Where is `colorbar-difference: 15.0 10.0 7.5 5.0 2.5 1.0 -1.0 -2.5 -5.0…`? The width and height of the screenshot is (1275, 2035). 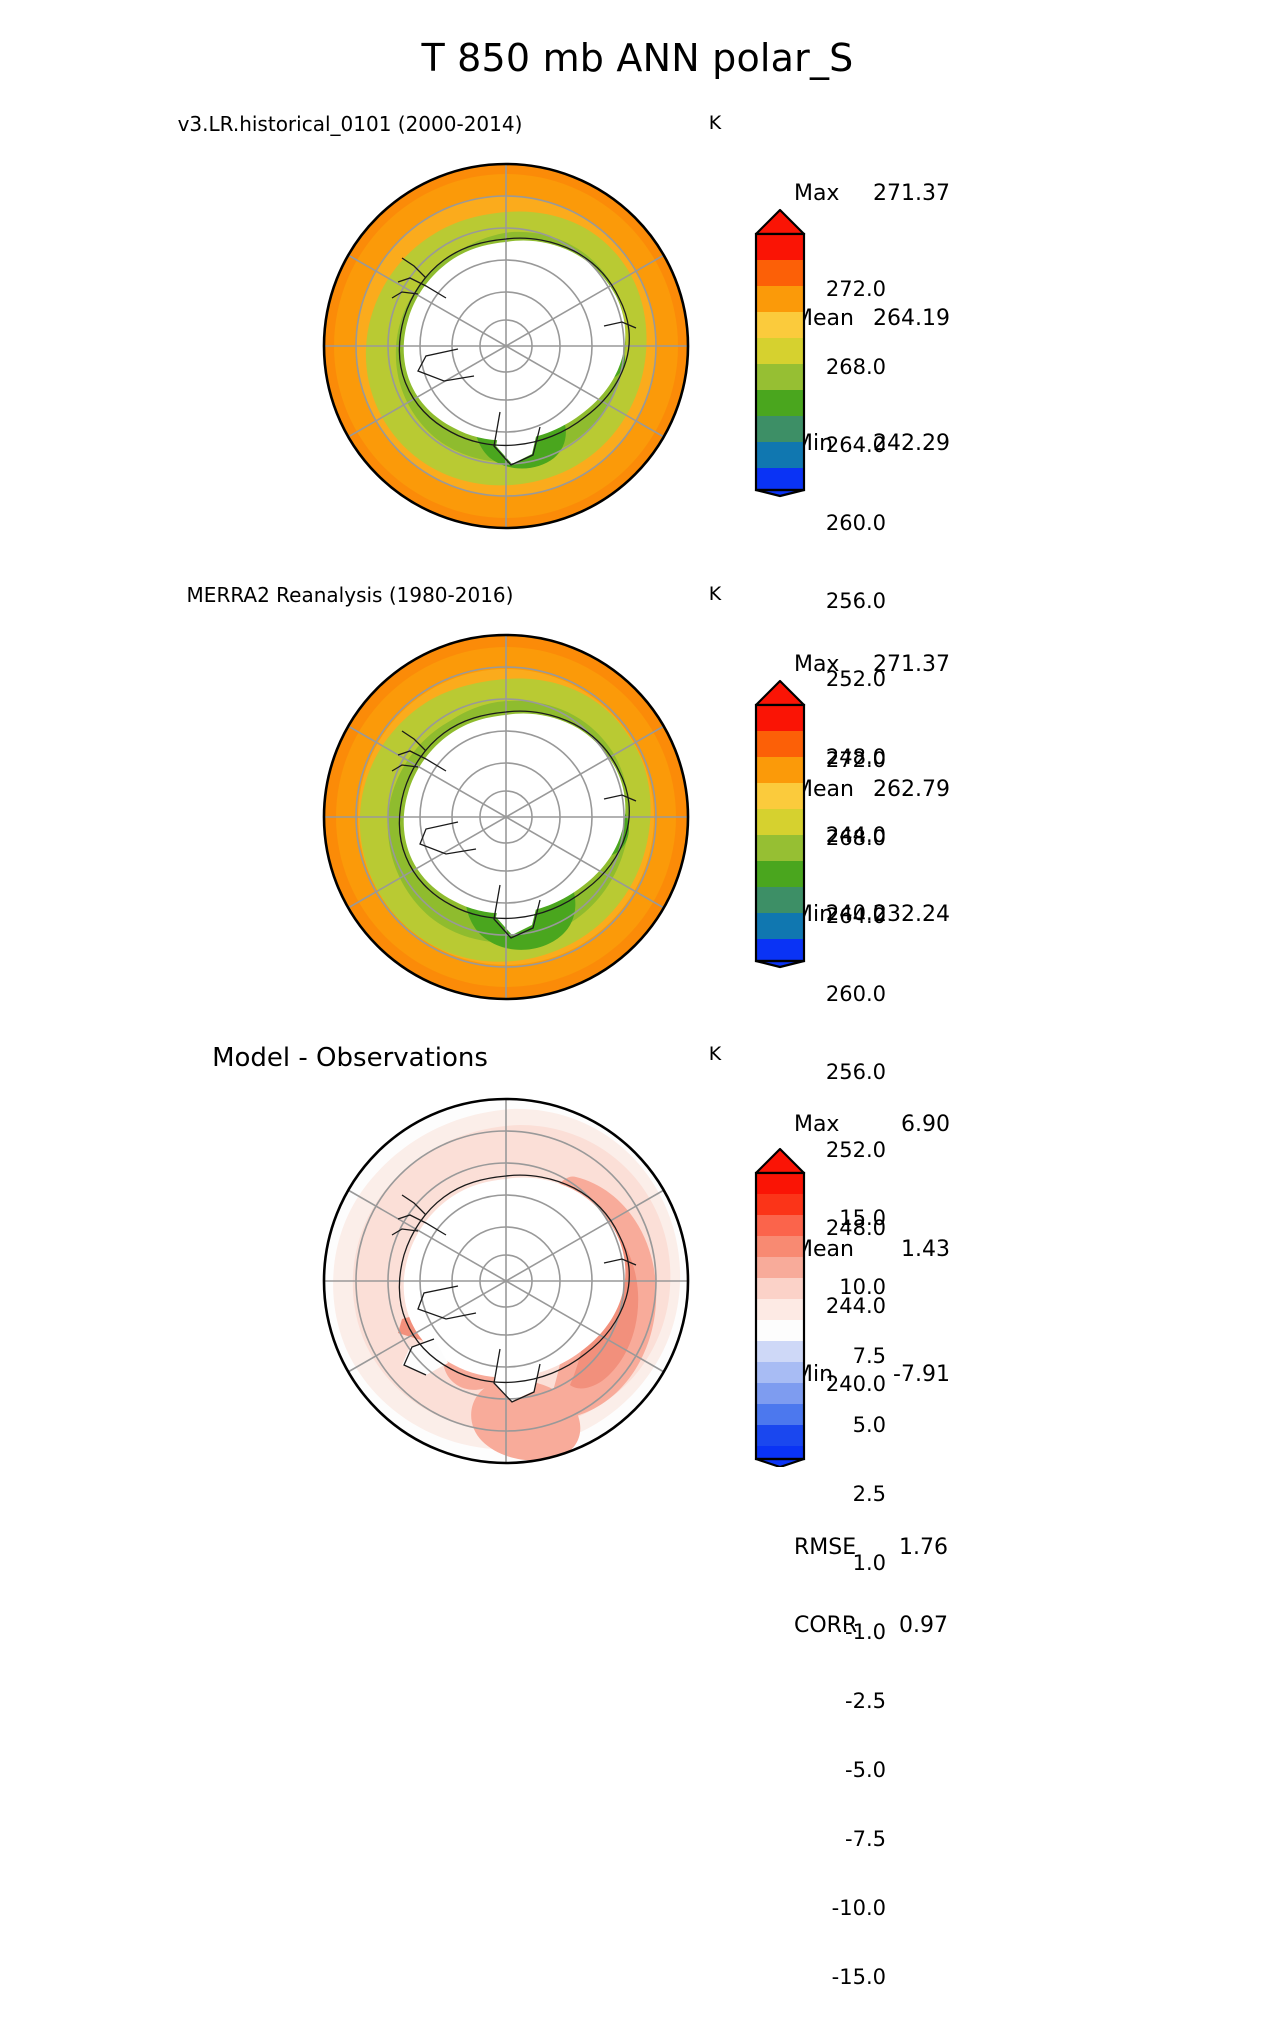
colorbar-difference: 15.0 10.0 7.5 5.0 2.5 1.0 -1.0 -2.5 -5.0… is located at coordinates (819, 1568).